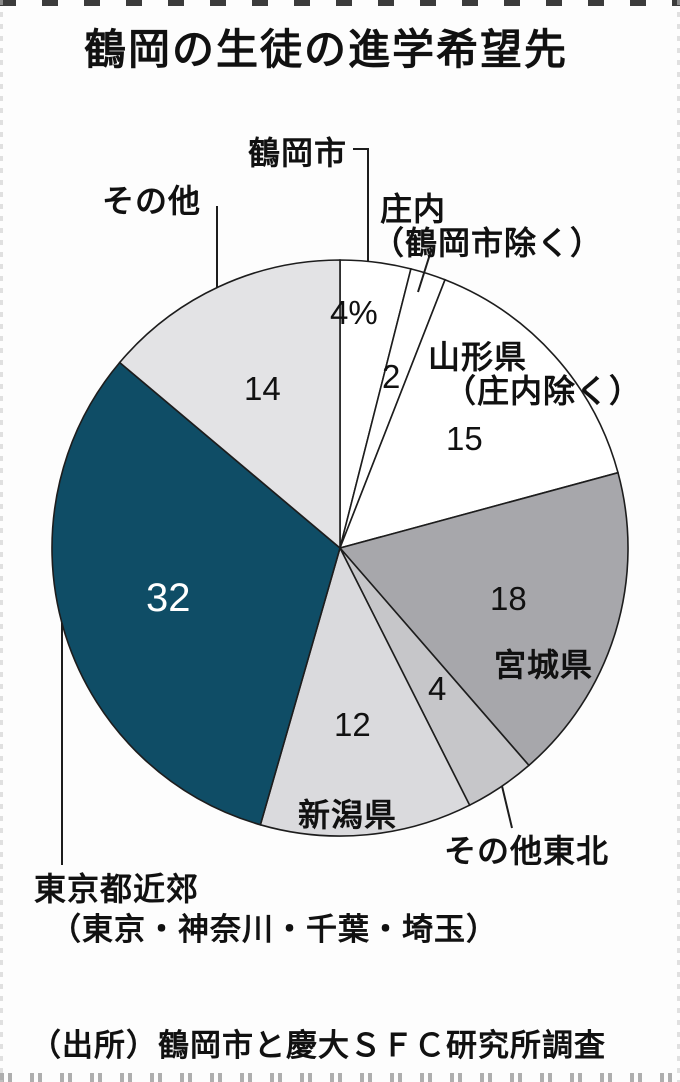 This screenshot has height=1082, width=680. Describe the element at coordinates (507, 807) in the screenshot. I see `leader-other-tohoku` at that location.